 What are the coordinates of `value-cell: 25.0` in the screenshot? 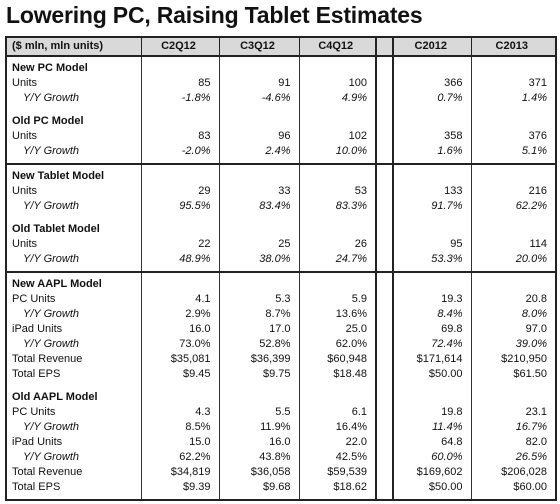 It's located at (337, 329).